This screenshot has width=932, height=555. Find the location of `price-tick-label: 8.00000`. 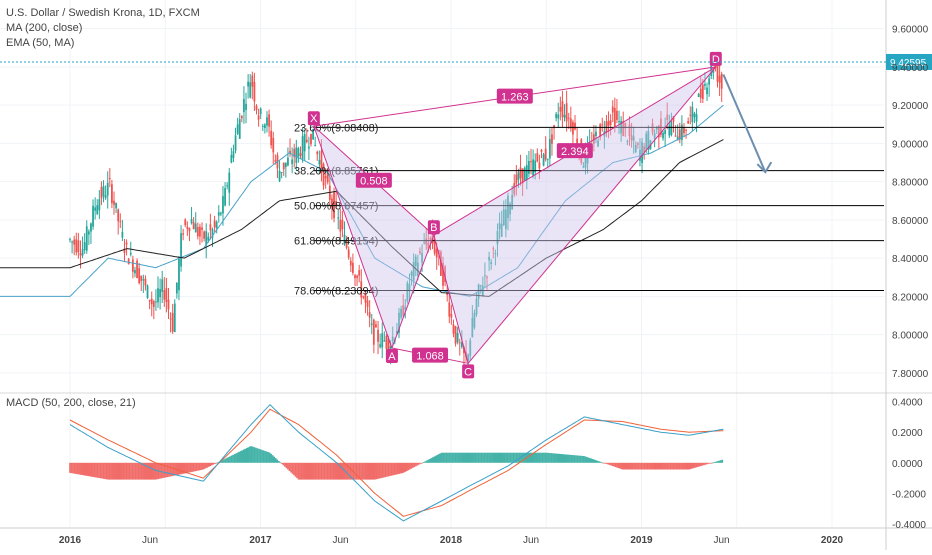

price-tick-label: 8.00000 is located at coordinates (910, 336).